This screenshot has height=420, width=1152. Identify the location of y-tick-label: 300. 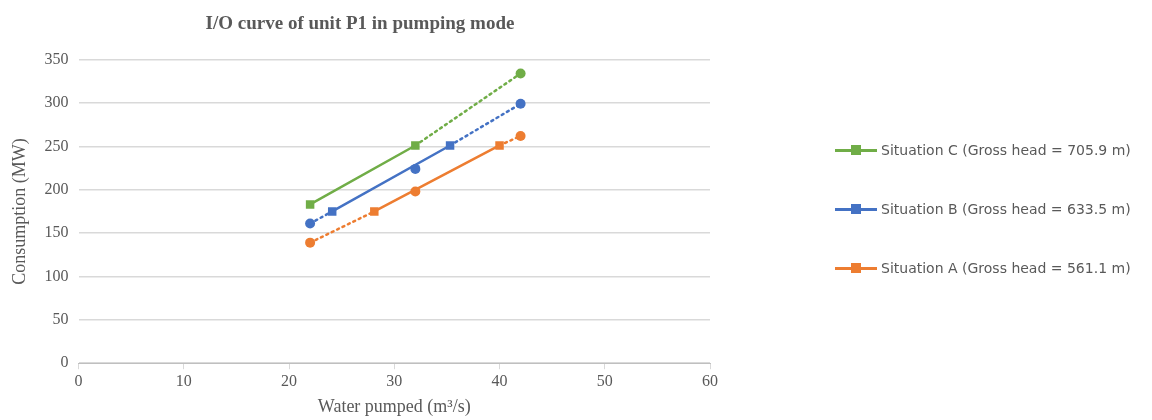
(56, 102).